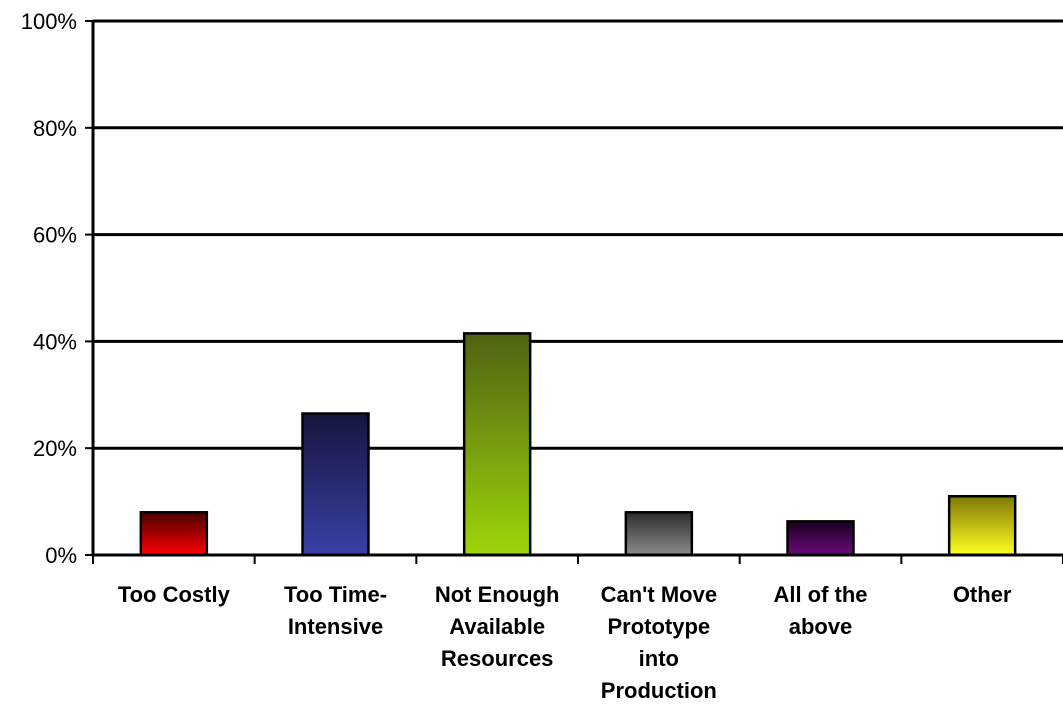  Describe the element at coordinates (820, 610) in the screenshot. I see `x-category-label: All of the above` at that location.